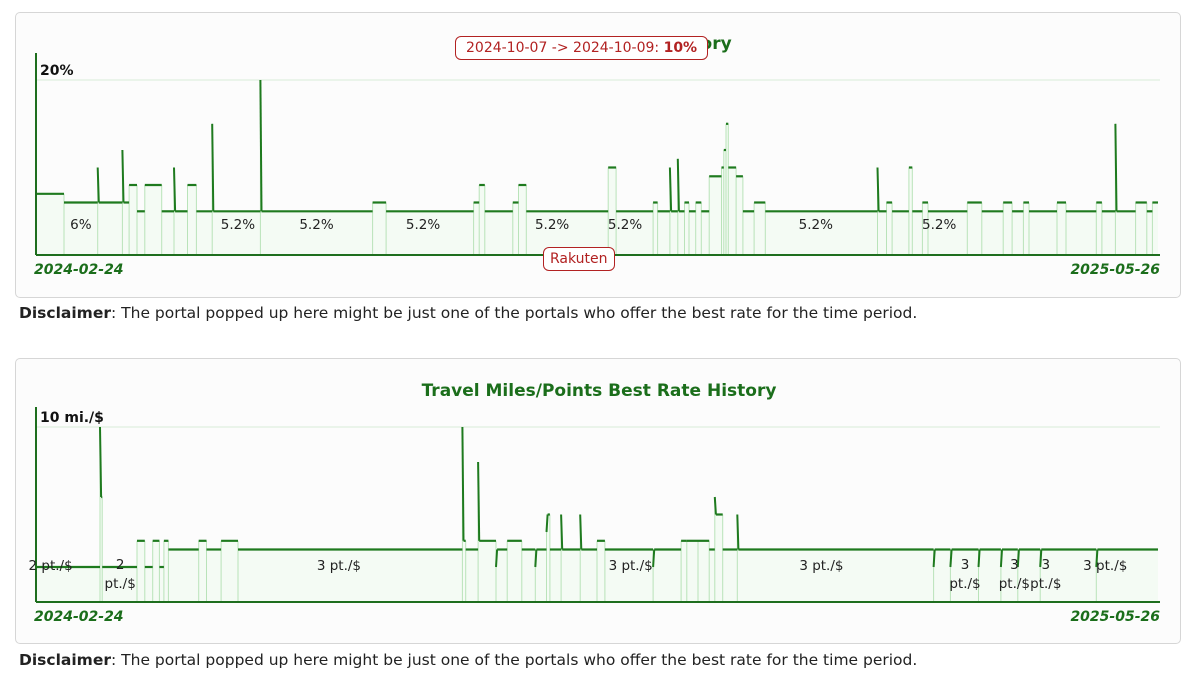  Describe the element at coordinates (72, 418) in the screenshot. I see `y-max-label: 10 mi./$` at that location.